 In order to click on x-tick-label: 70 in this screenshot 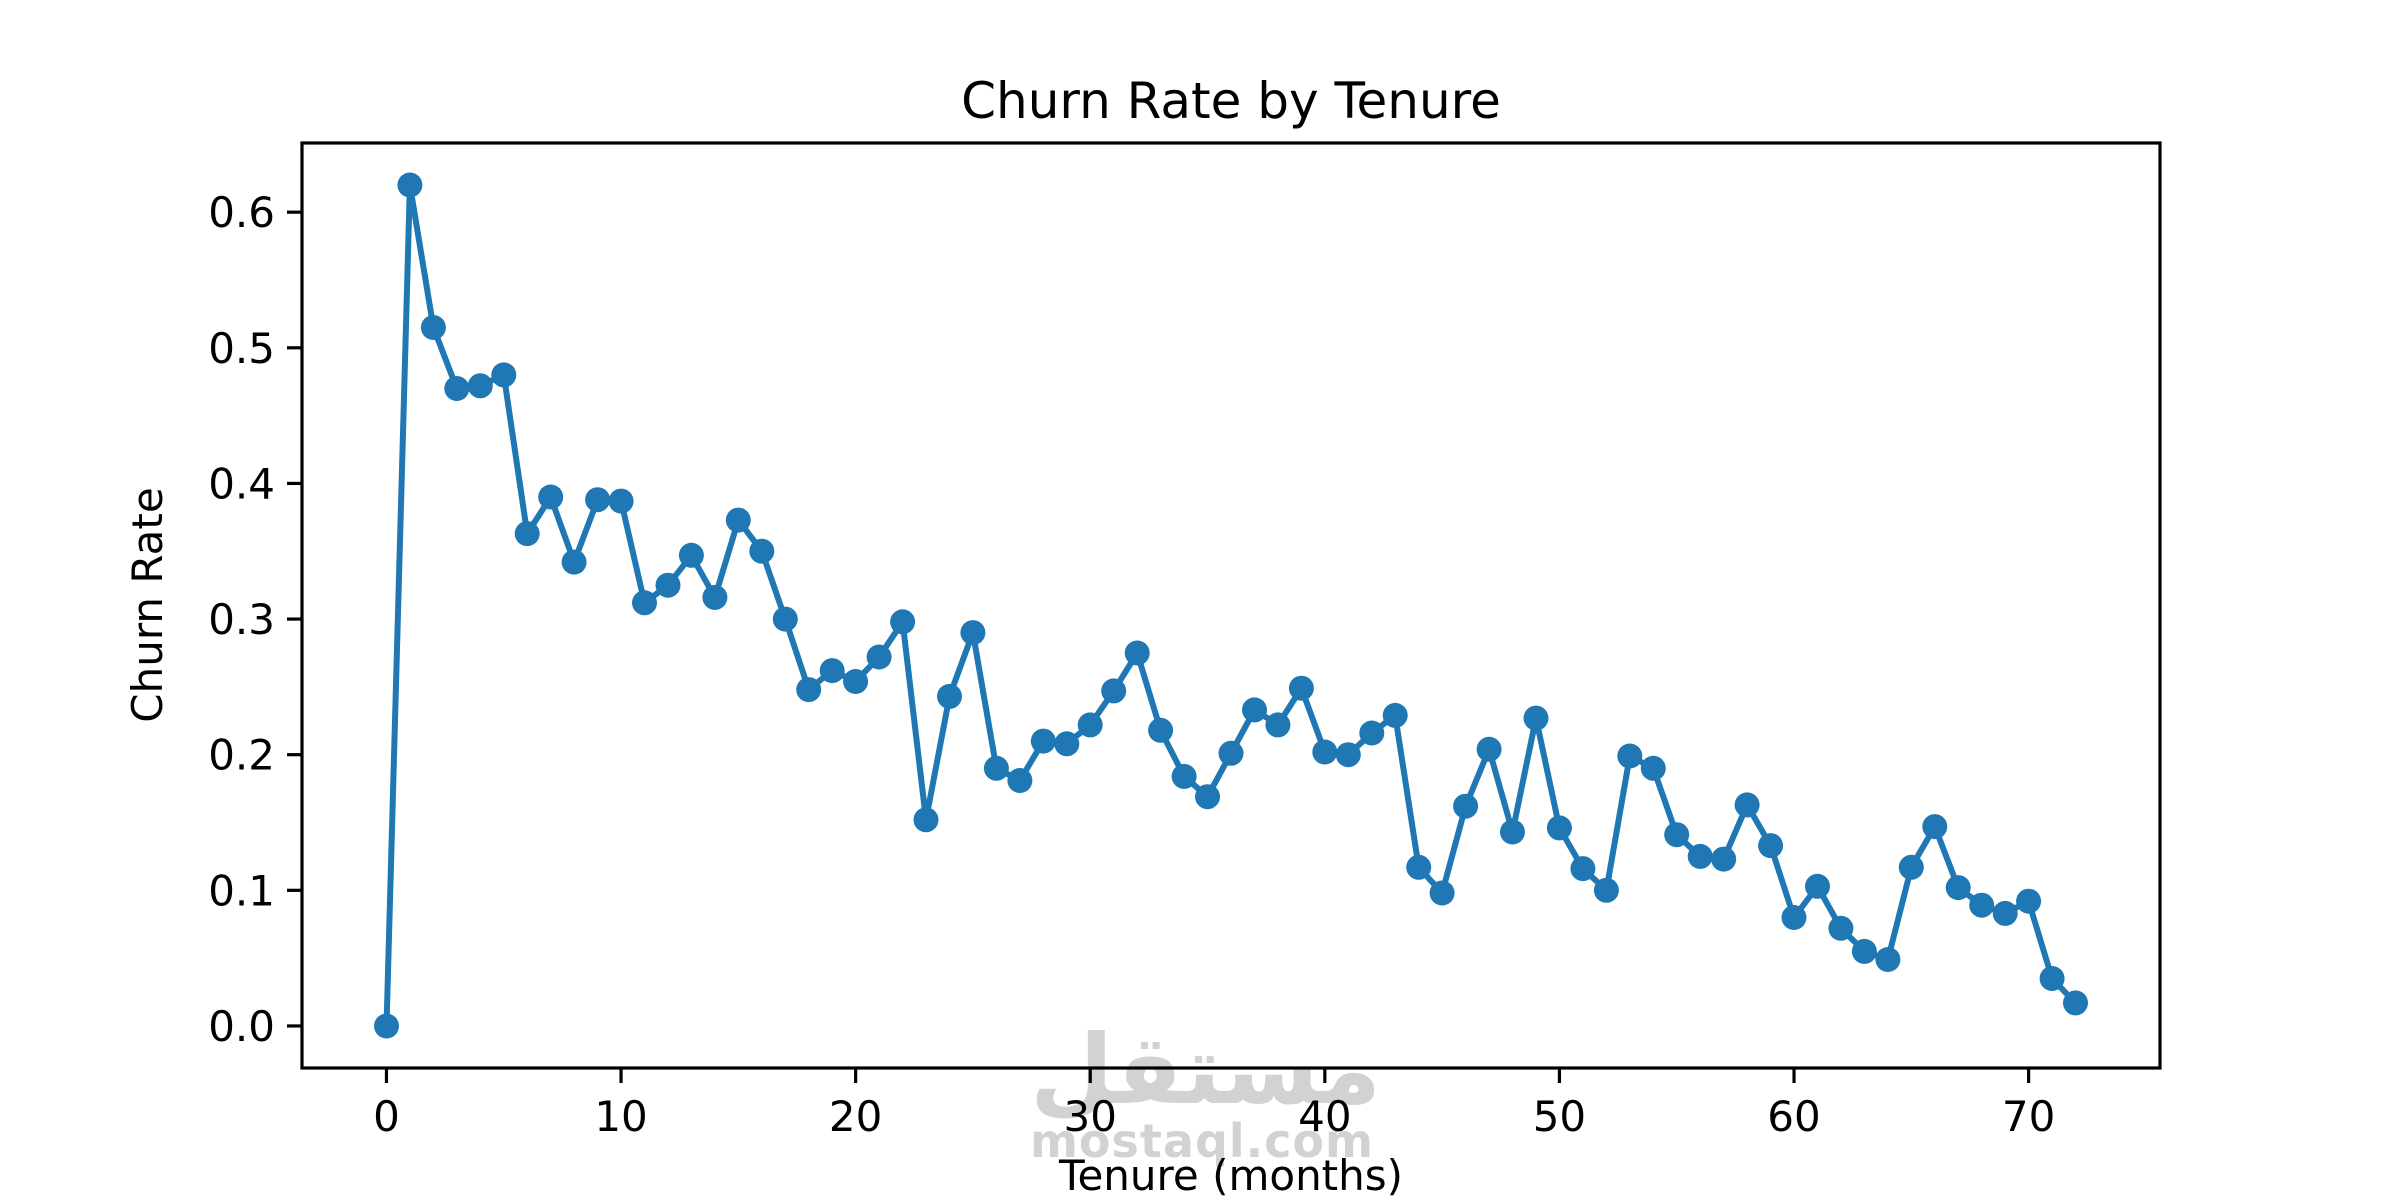, I will do `click(2028, 1116)`.